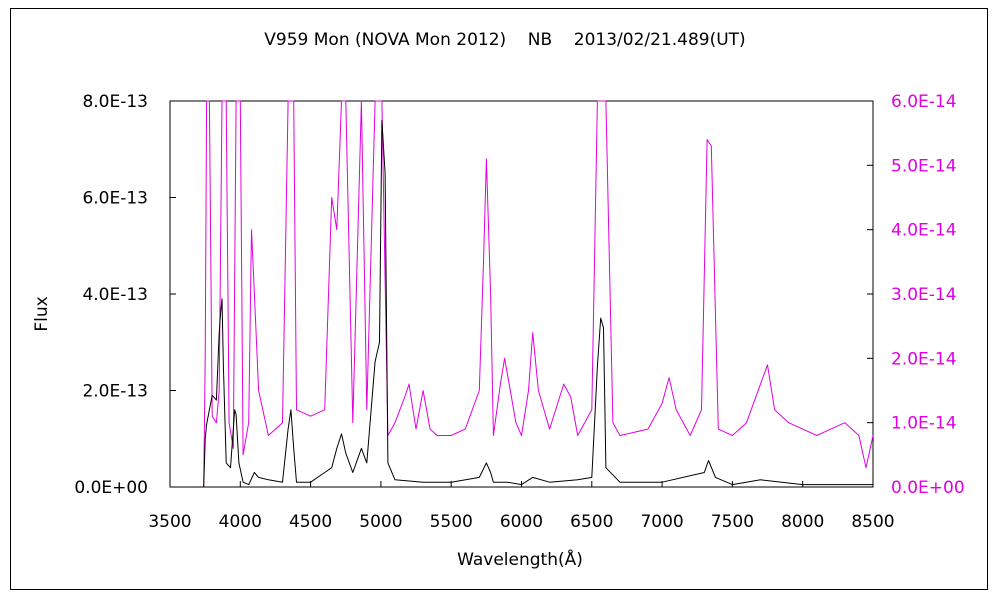 The height and width of the screenshot is (600, 1000). I want to click on x-tick-label: 4000, so click(240, 522).